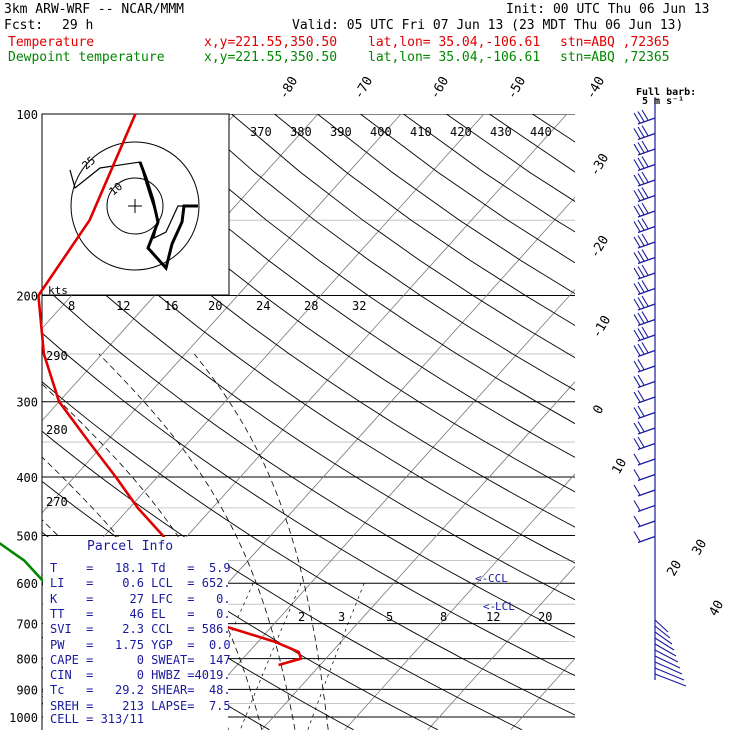 Image resolution: width=740 pixels, height=740 pixels. I want to click on forecast-label: Fcst:, so click(24, 25).